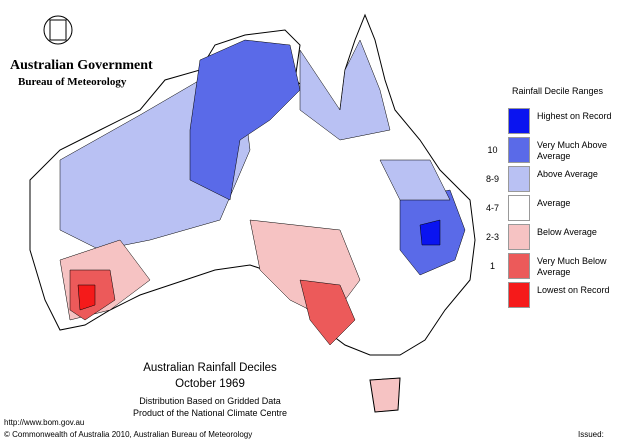  What do you see at coordinates (574, 116) in the screenshot?
I see `legend-label: Highest on Record` at bounding box center [574, 116].